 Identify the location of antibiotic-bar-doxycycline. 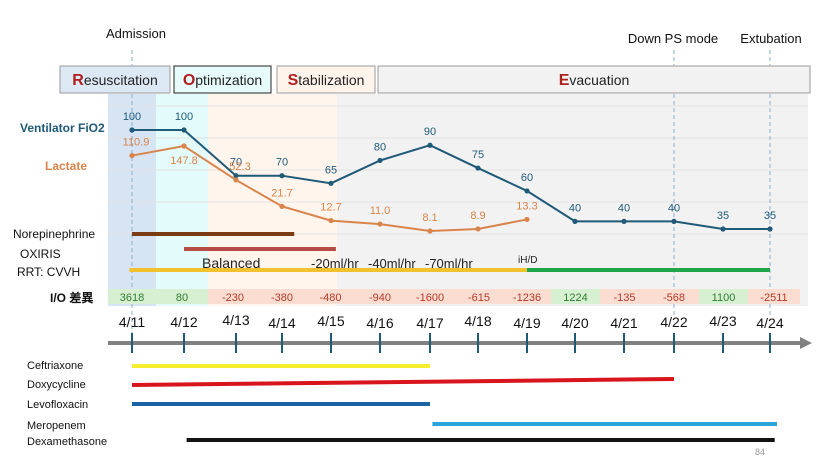
(403, 382).